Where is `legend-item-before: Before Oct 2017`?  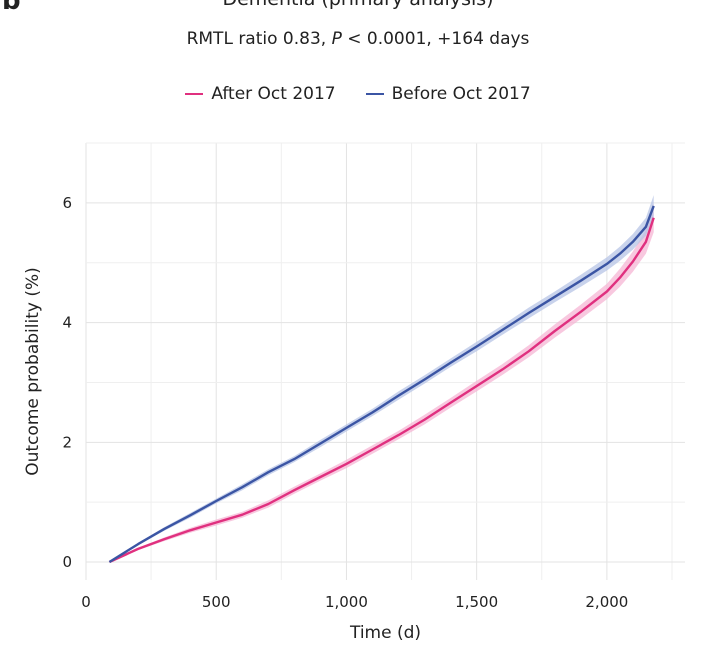 legend-item-before: Before Oct 2017 is located at coordinates (448, 94).